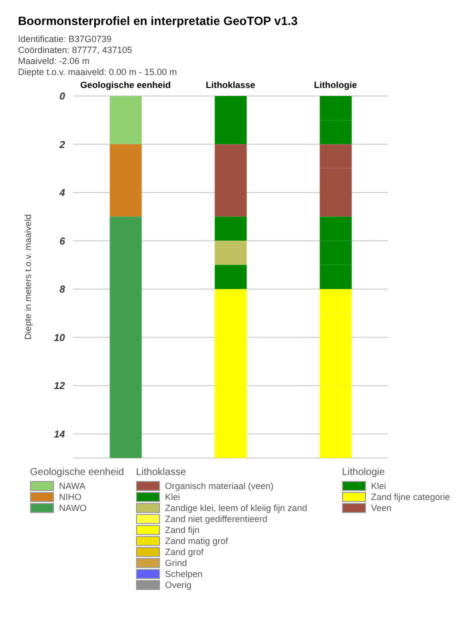  I want to click on legend-label: Zand fijne categorie, so click(410, 497).